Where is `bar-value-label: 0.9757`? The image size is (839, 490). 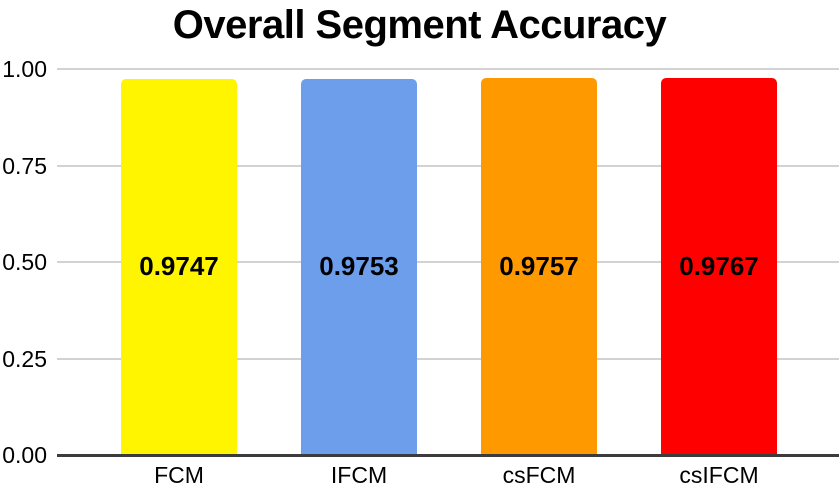
bar-value-label: 0.9757 is located at coordinates (539, 266).